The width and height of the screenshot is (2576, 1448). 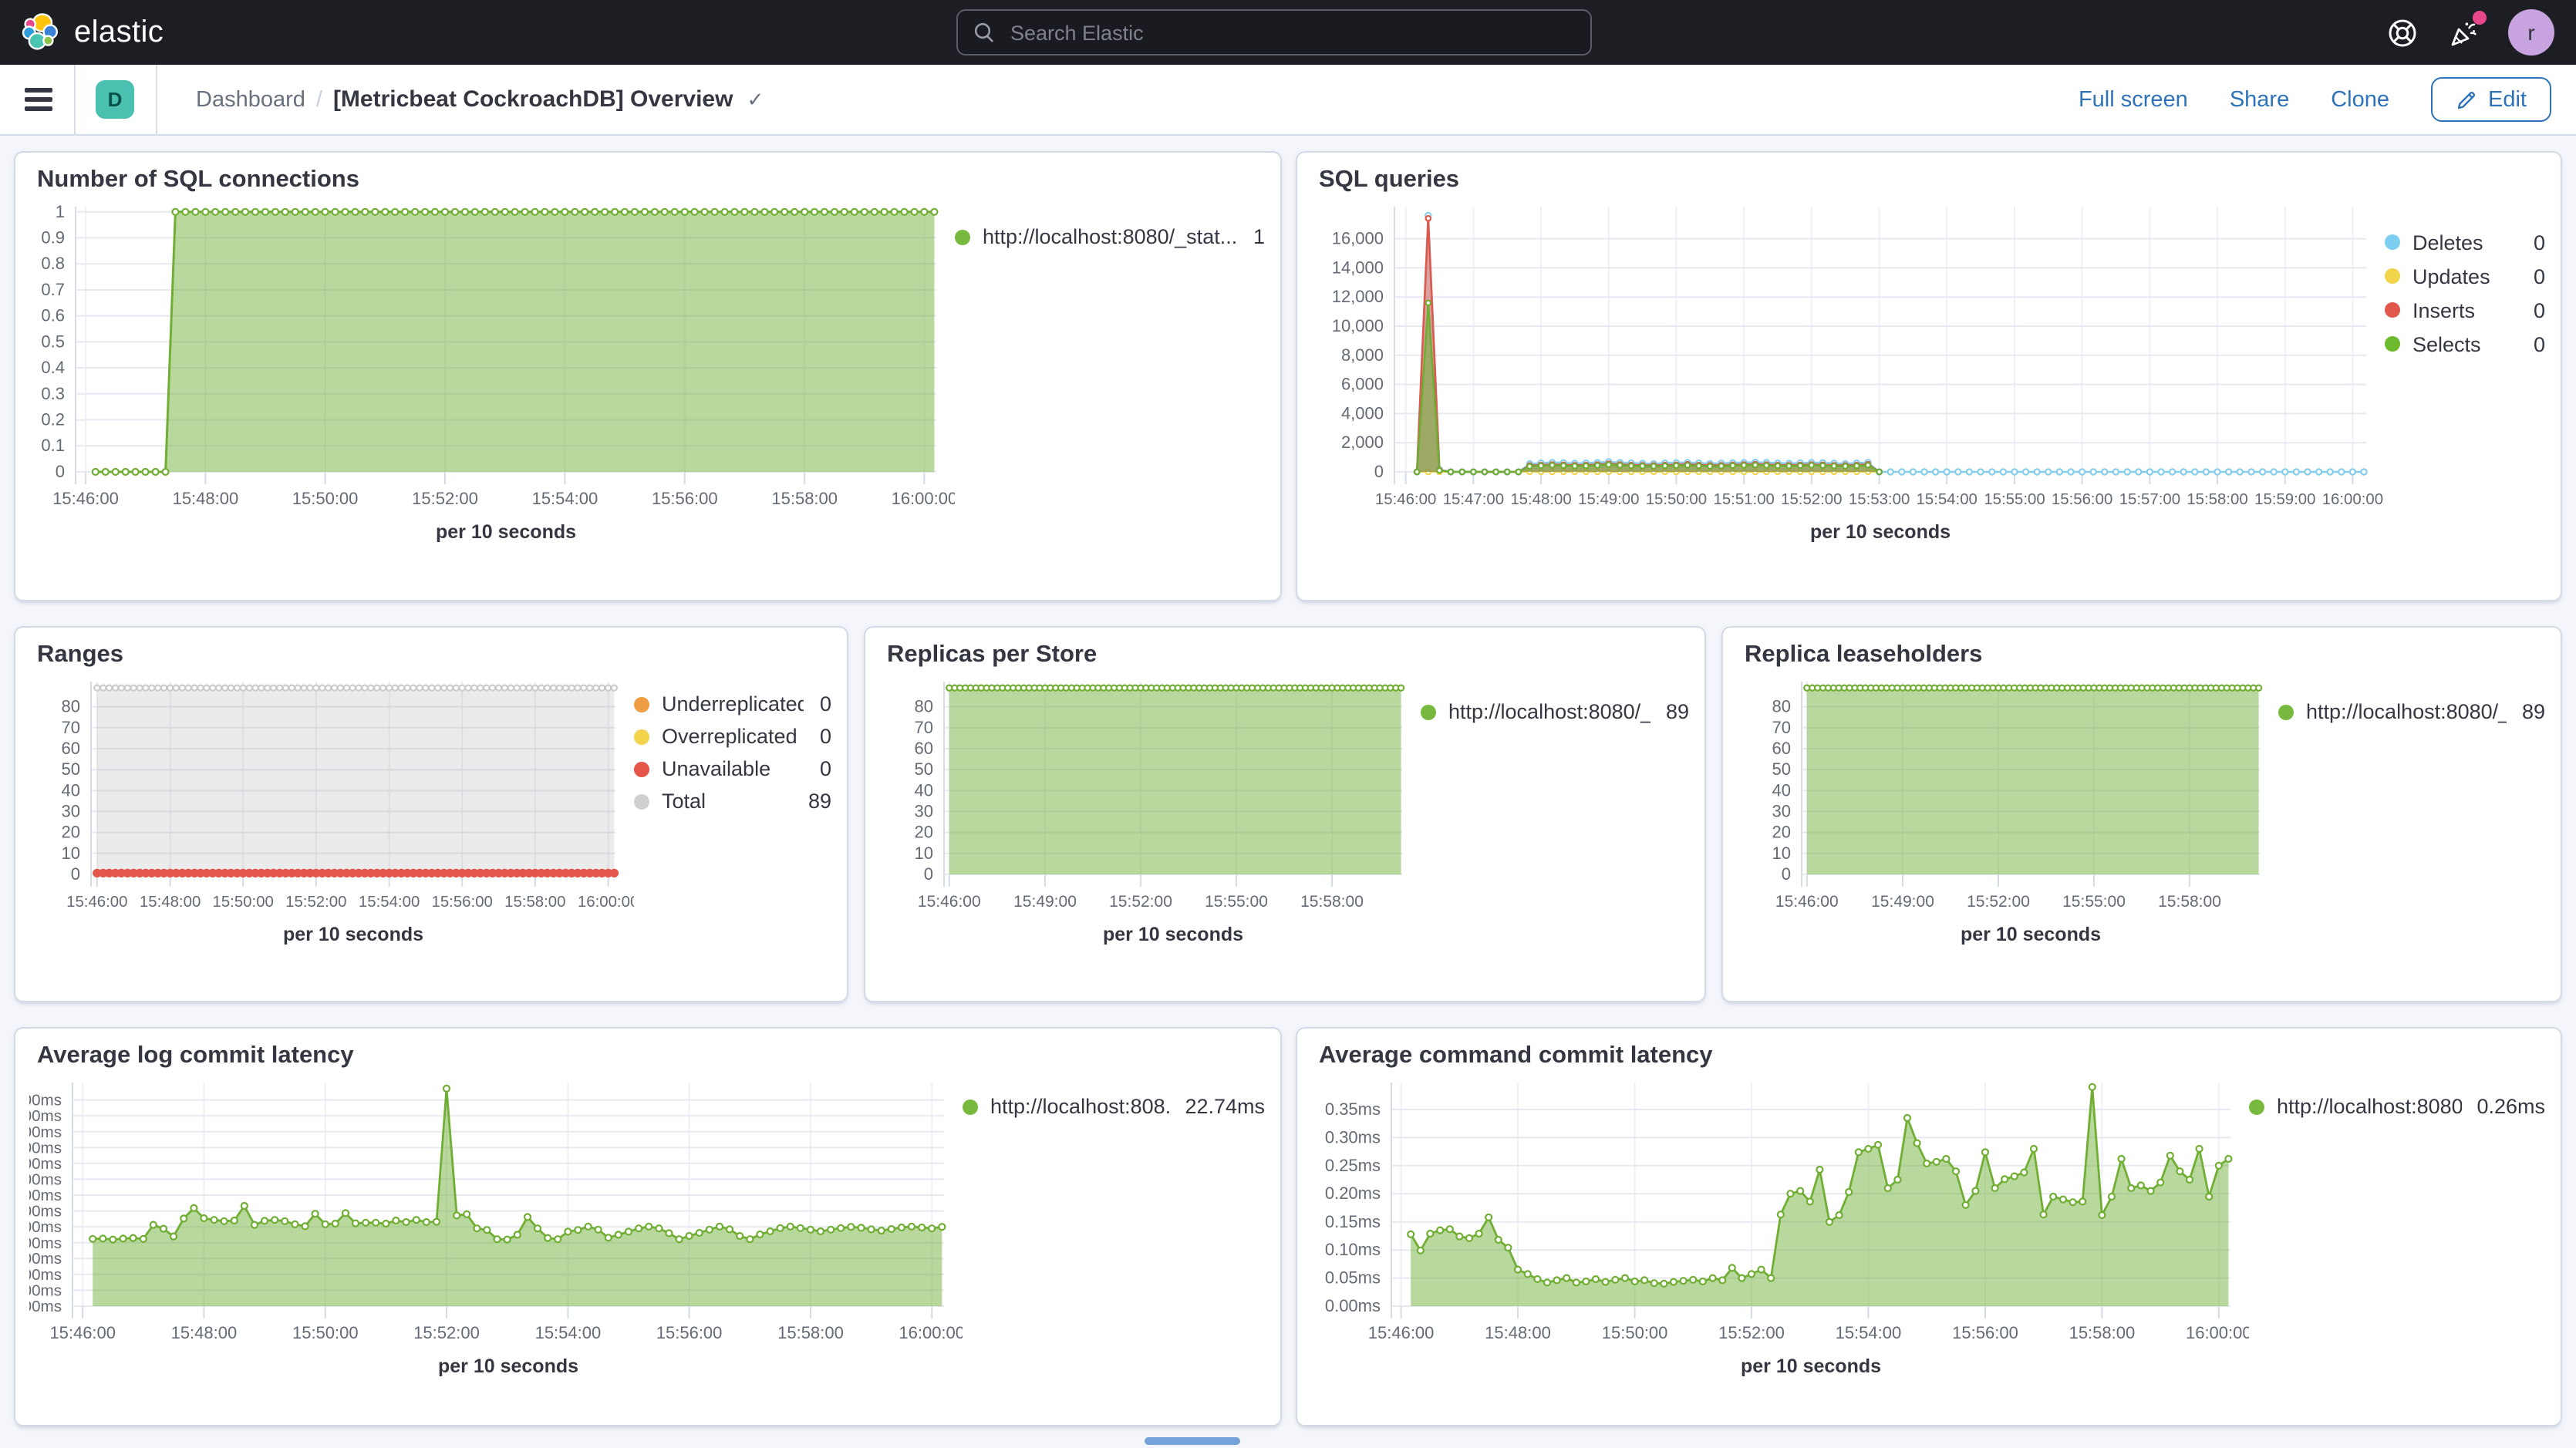 What do you see at coordinates (1744, 499) in the screenshot?
I see `svg-text: 15:51:00` at bounding box center [1744, 499].